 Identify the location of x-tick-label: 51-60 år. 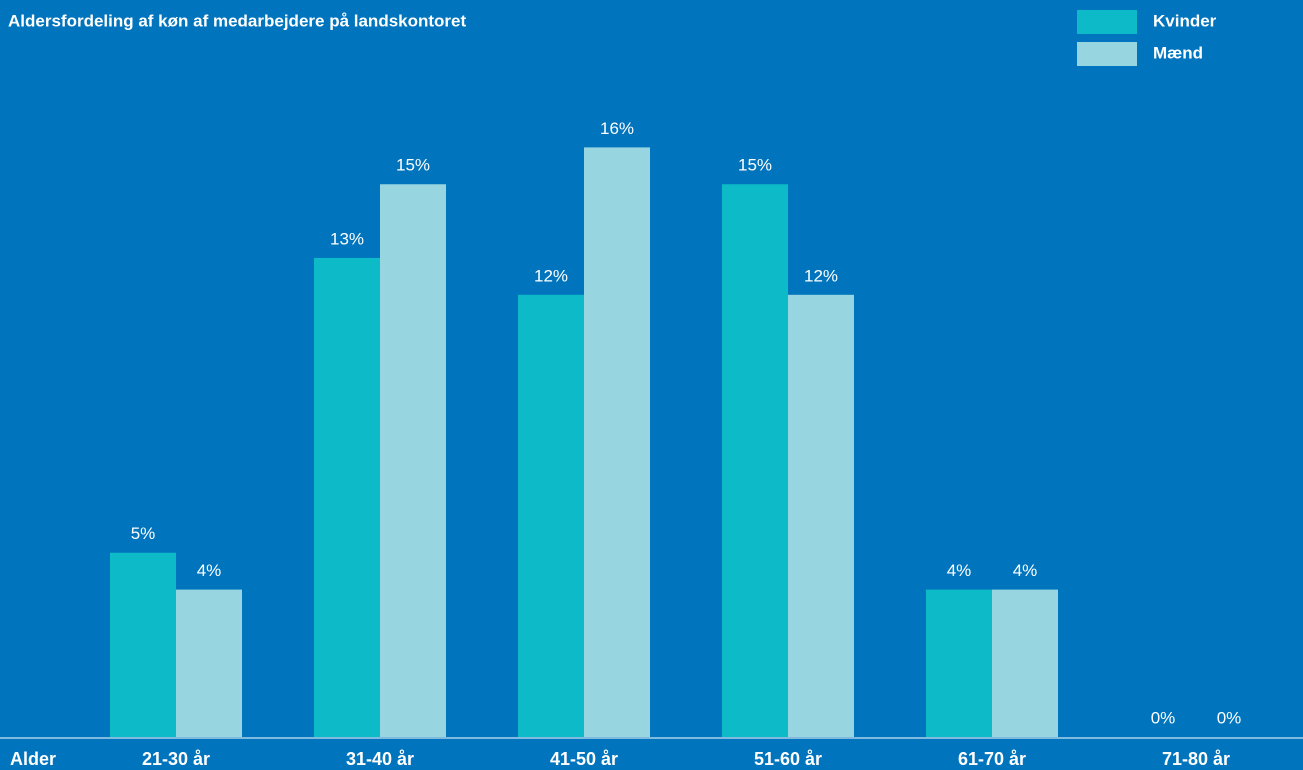
(788, 759).